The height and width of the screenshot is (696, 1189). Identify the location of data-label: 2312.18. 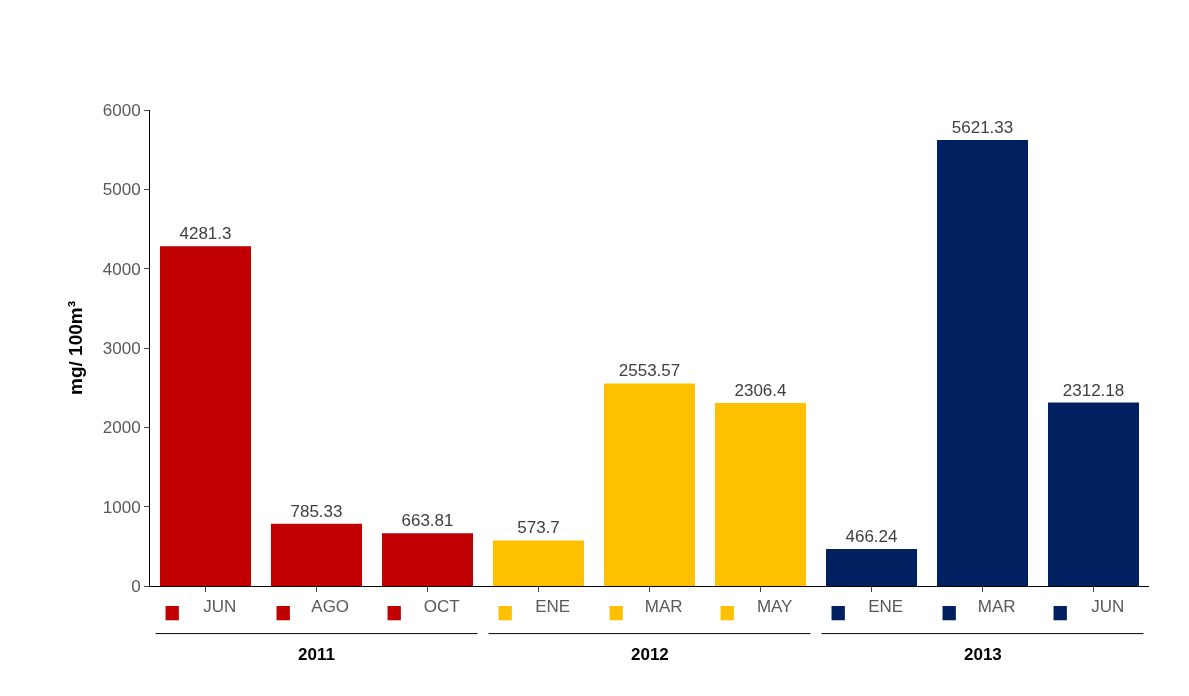
(1093, 390).